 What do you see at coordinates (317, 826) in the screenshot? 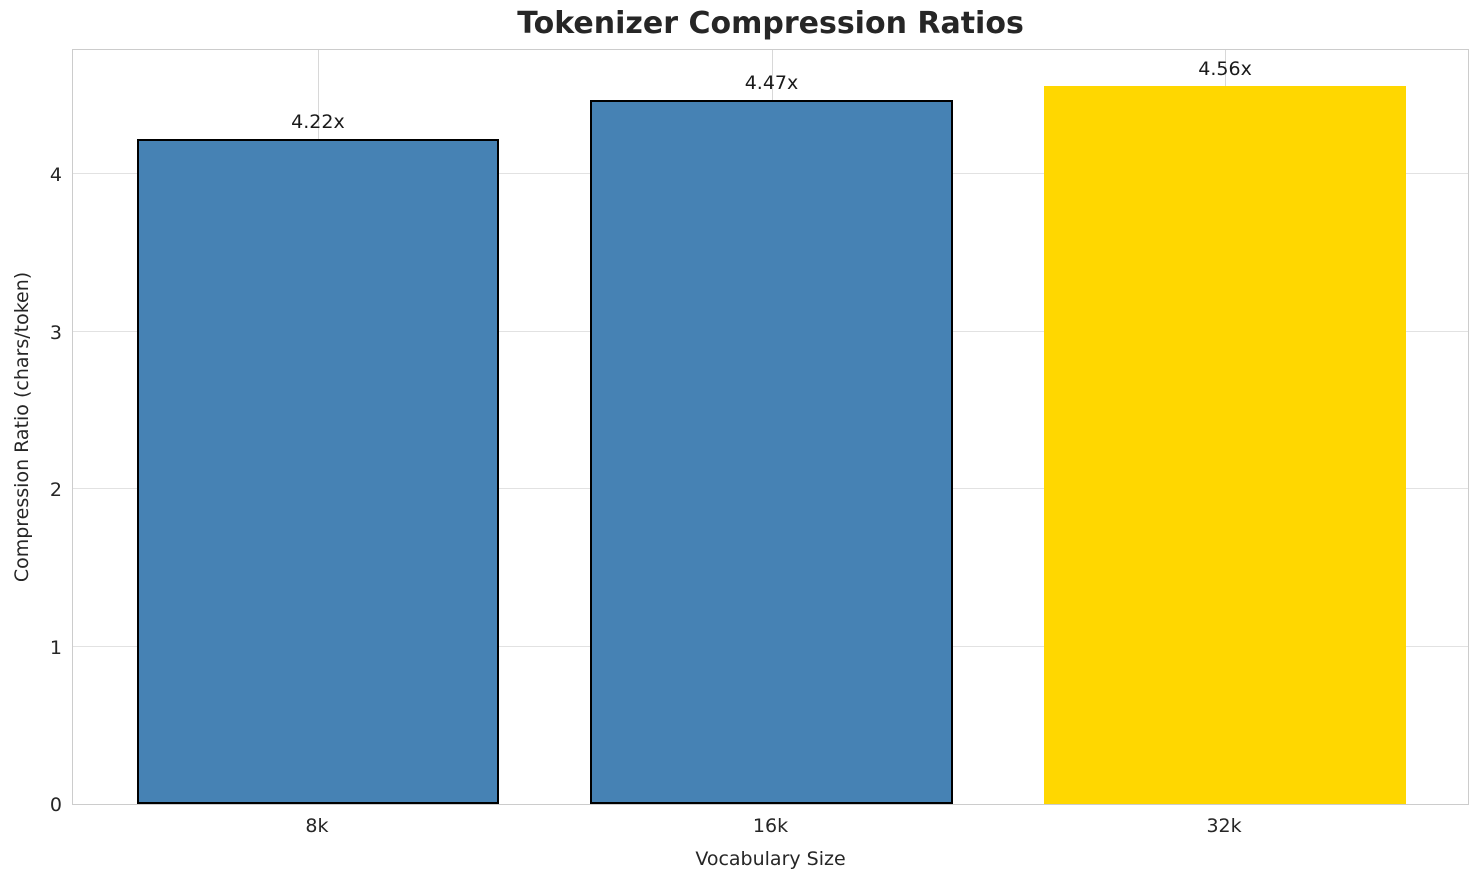
I see `x-tick-label: 8k` at bounding box center [317, 826].